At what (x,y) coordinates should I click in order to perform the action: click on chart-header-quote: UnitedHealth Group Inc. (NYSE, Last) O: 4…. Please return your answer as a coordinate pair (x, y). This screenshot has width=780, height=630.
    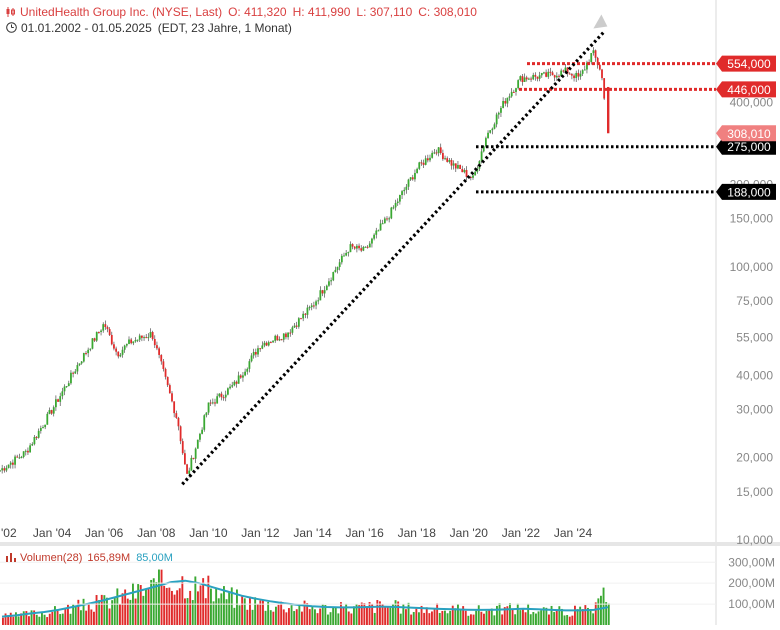
    Looking at the image, I should click on (241, 12).